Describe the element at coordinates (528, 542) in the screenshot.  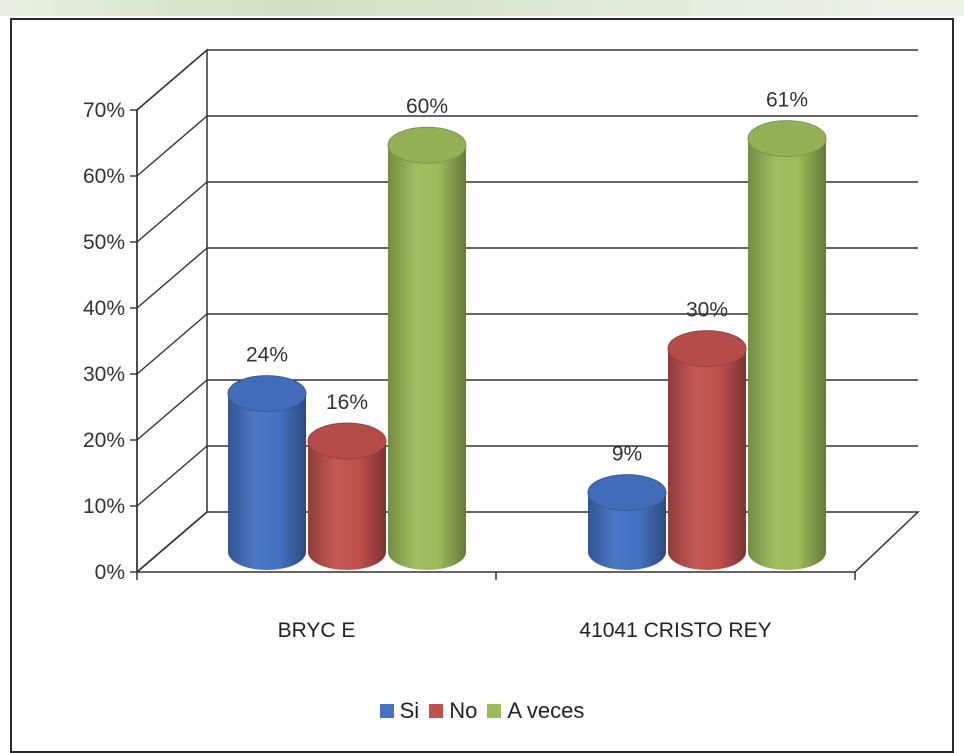
I see `floor-edge` at that location.